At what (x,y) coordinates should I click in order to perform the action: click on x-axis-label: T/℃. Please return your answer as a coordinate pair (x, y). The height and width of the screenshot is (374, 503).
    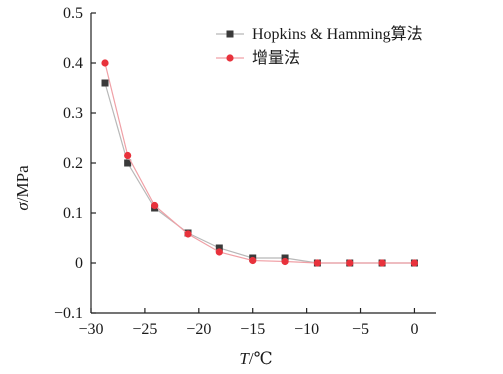
    Looking at the image, I should click on (255, 358).